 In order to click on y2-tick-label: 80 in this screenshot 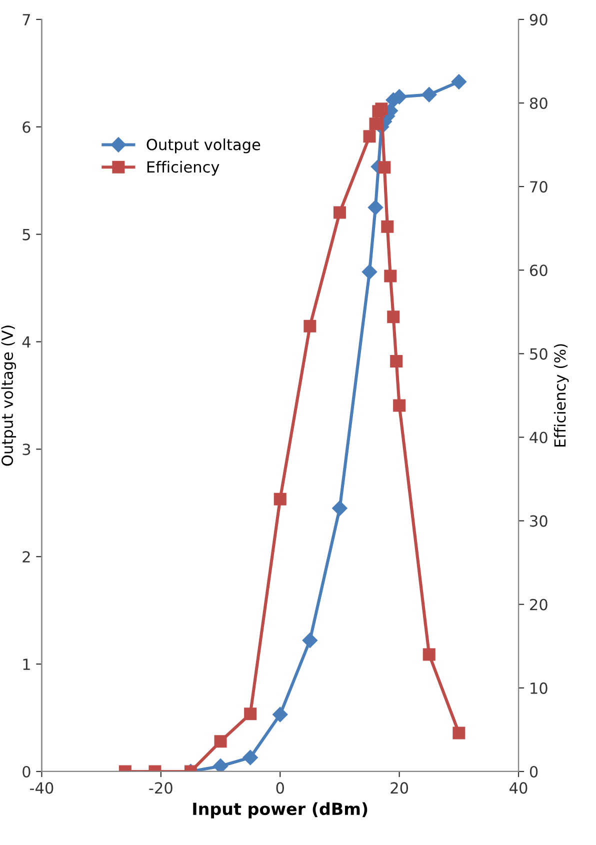, I will do `click(539, 103)`.